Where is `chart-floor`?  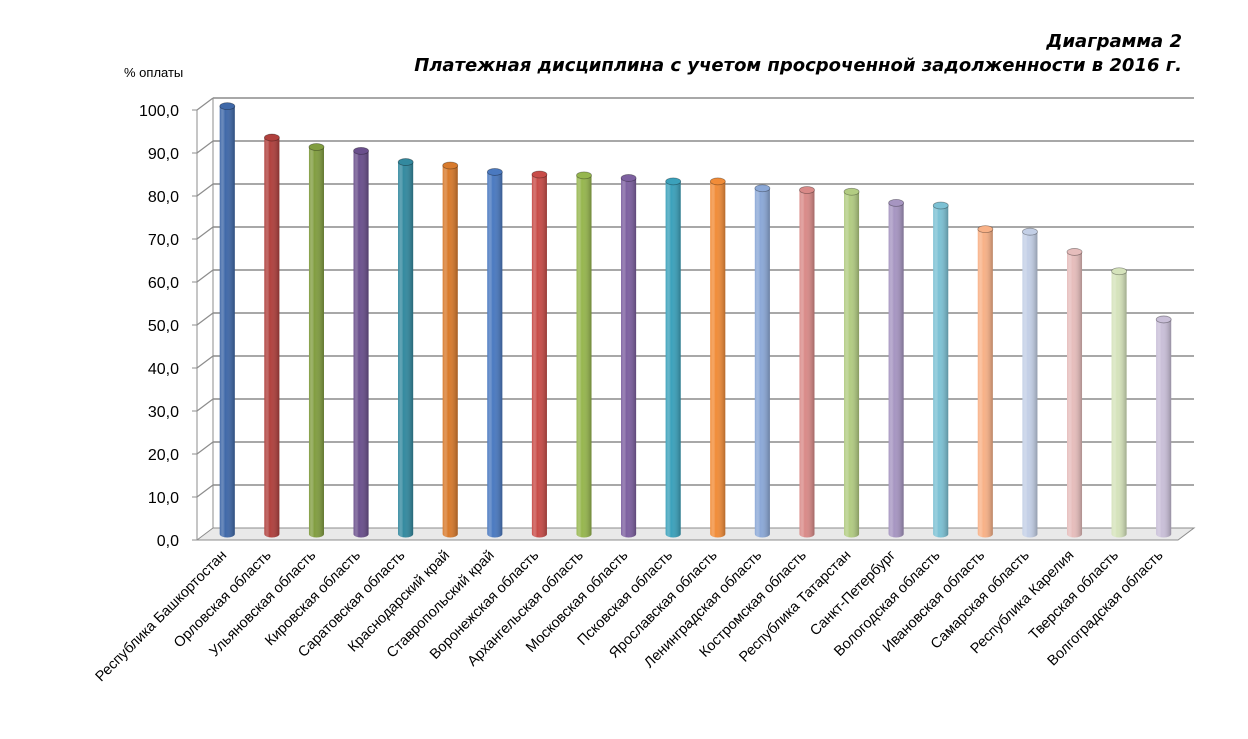 chart-floor is located at coordinates (695, 534).